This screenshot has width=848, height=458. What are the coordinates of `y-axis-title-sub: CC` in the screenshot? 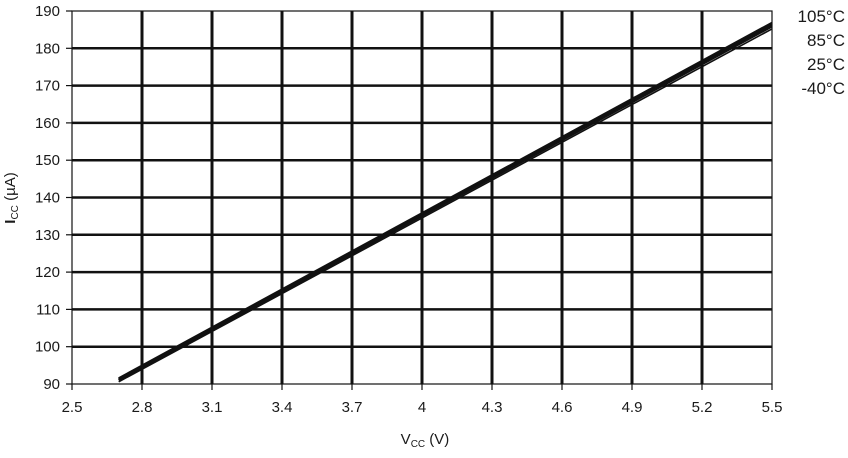 It's located at (15, 212).